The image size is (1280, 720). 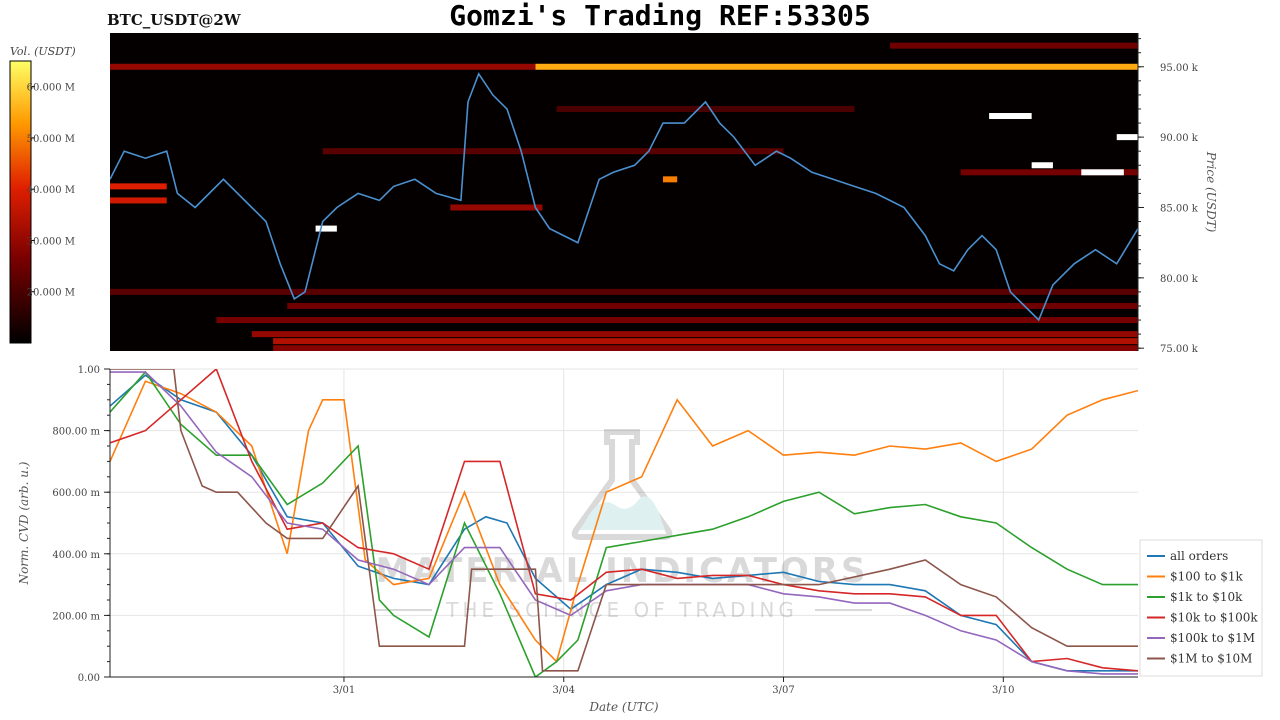 I want to click on price-axis-label: Price (USDT), so click(x=1211, y=192).